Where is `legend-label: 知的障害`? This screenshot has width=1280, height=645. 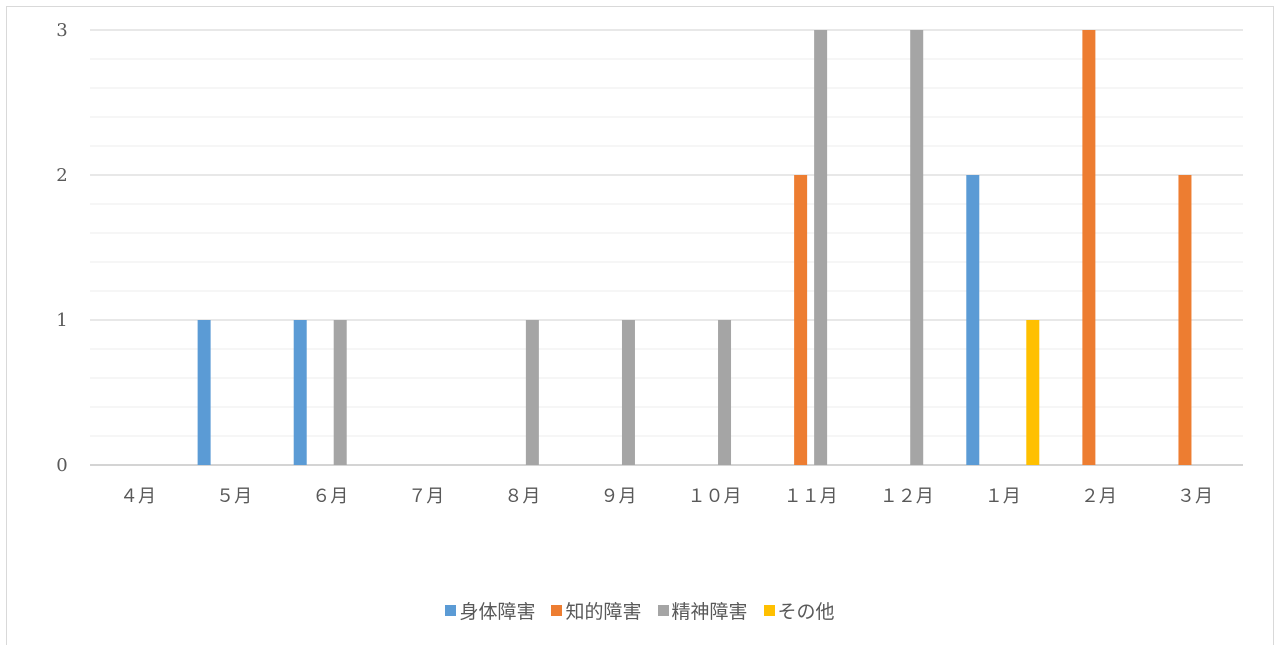
legend-label: 知的障害 is located at coordinates (603, 612).